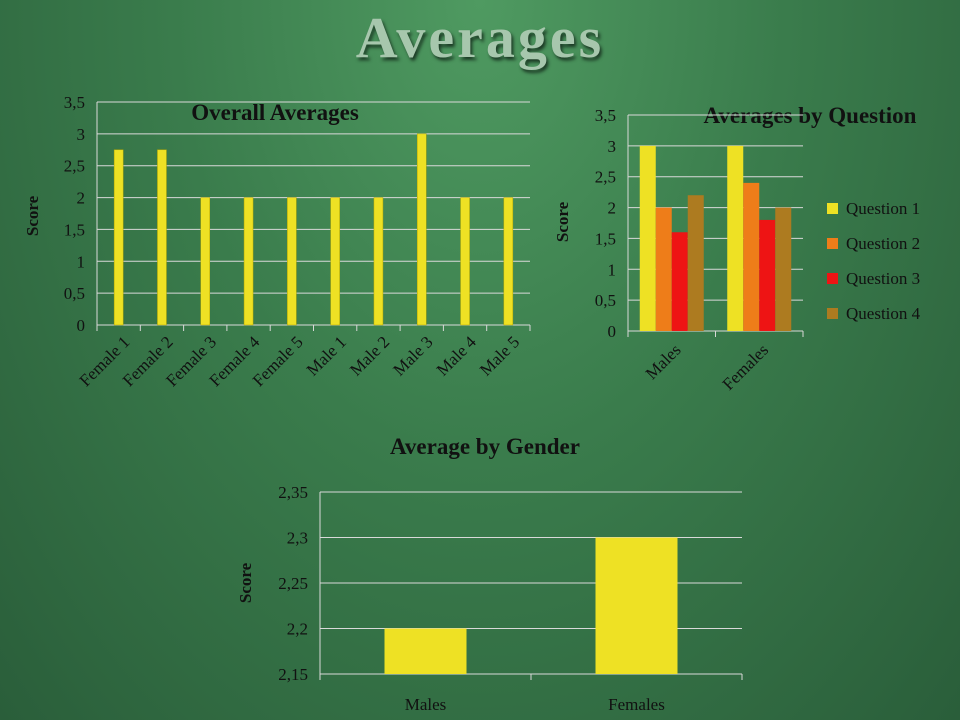 The image size is (960, 720). What do you see at coordinates (275, 112) in the screenshot?
I see `chart-title: Overall Averages` at bounding box center [275, 112].